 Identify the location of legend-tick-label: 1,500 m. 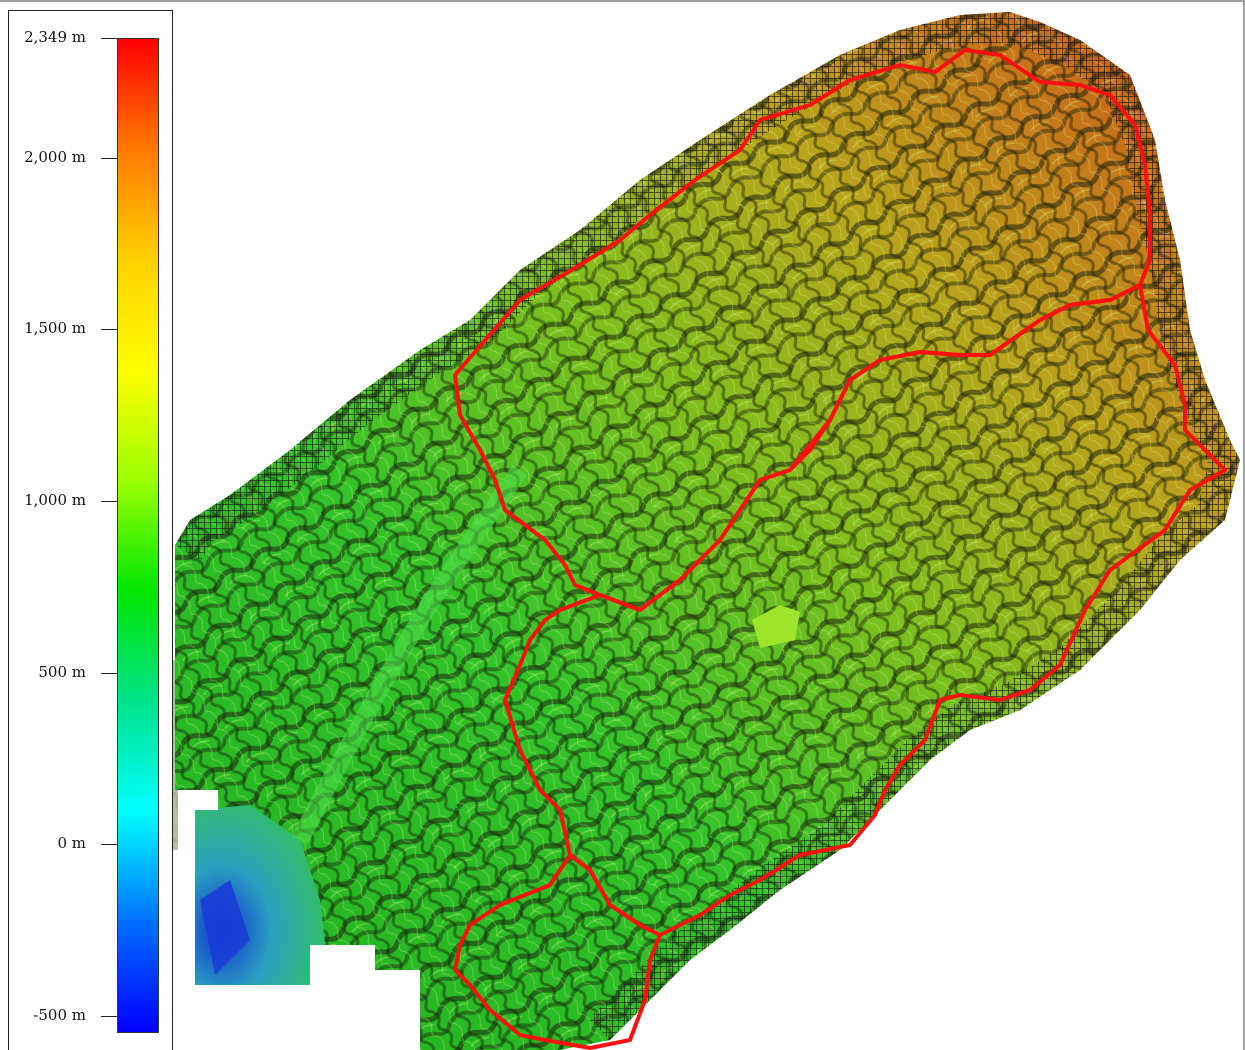
(55, 328).